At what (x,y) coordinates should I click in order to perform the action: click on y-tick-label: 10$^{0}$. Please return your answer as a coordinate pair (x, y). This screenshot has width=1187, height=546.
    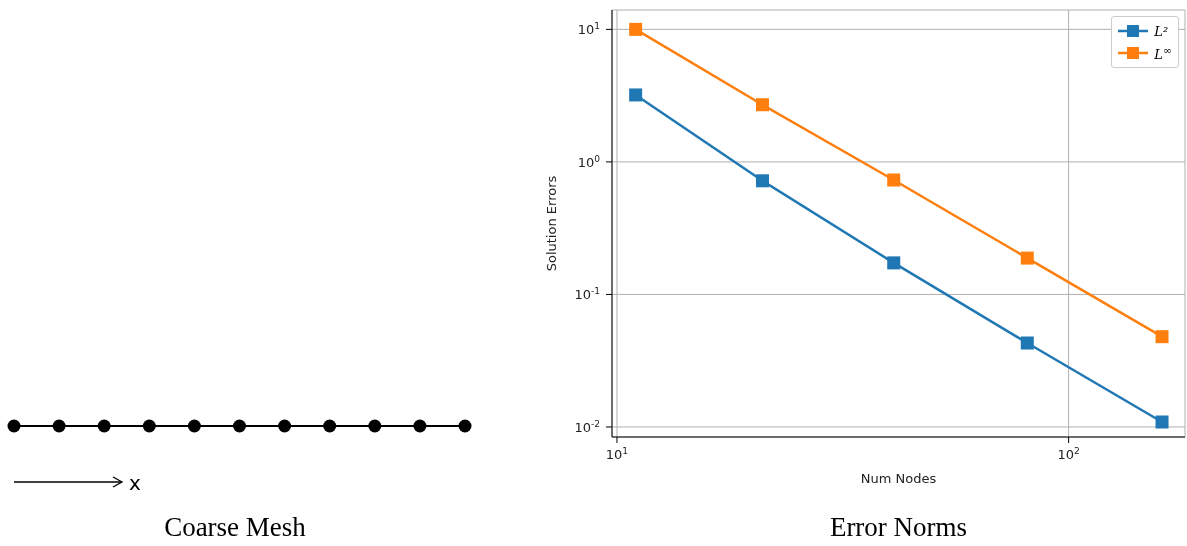
    Looking at the image, I should click on (589, 161).